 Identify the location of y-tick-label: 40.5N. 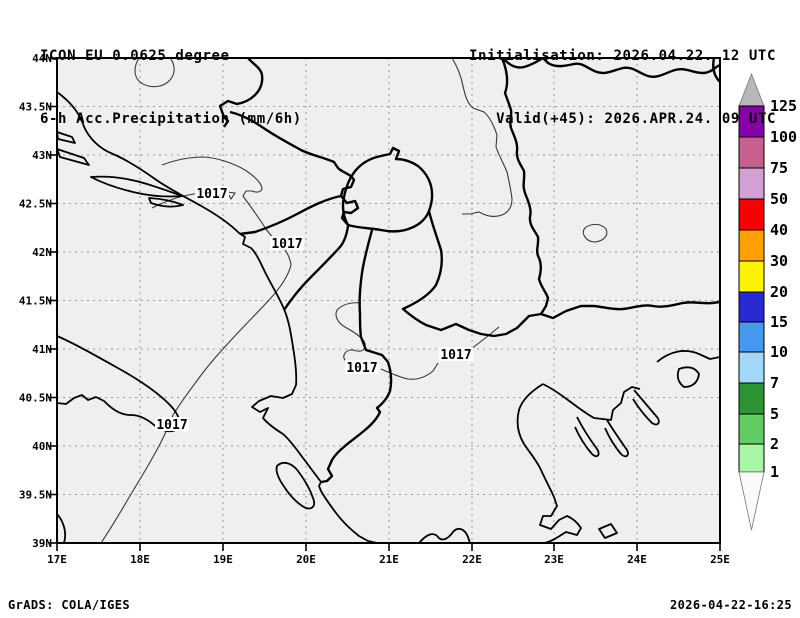
(35, 398).